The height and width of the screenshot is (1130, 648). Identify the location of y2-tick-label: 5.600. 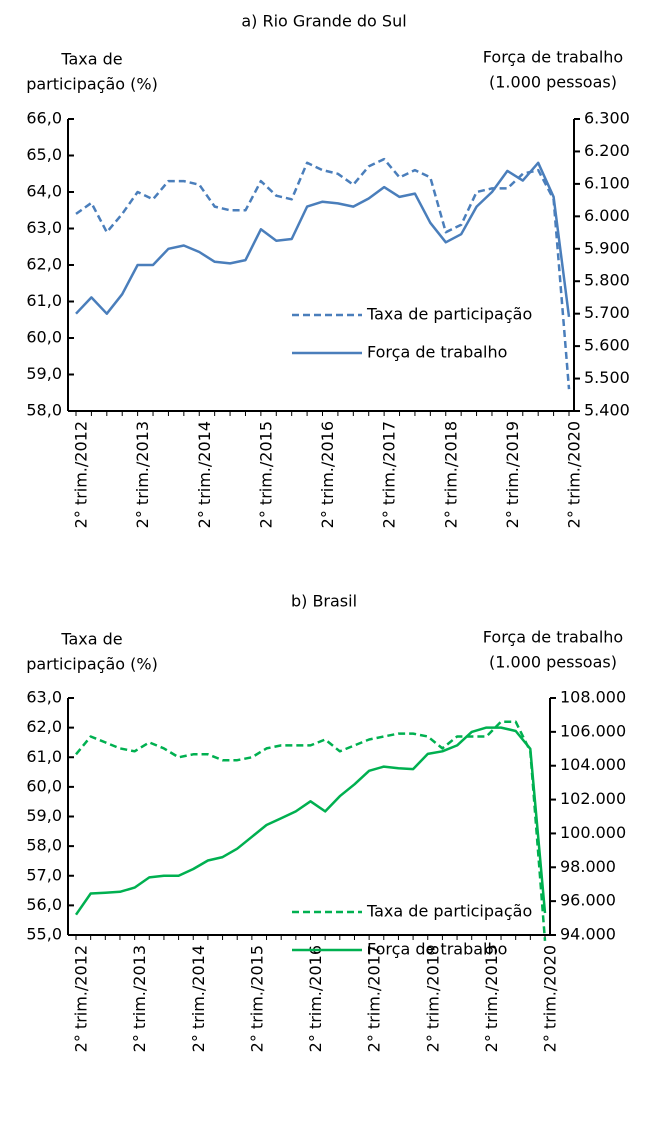
(607, 345).